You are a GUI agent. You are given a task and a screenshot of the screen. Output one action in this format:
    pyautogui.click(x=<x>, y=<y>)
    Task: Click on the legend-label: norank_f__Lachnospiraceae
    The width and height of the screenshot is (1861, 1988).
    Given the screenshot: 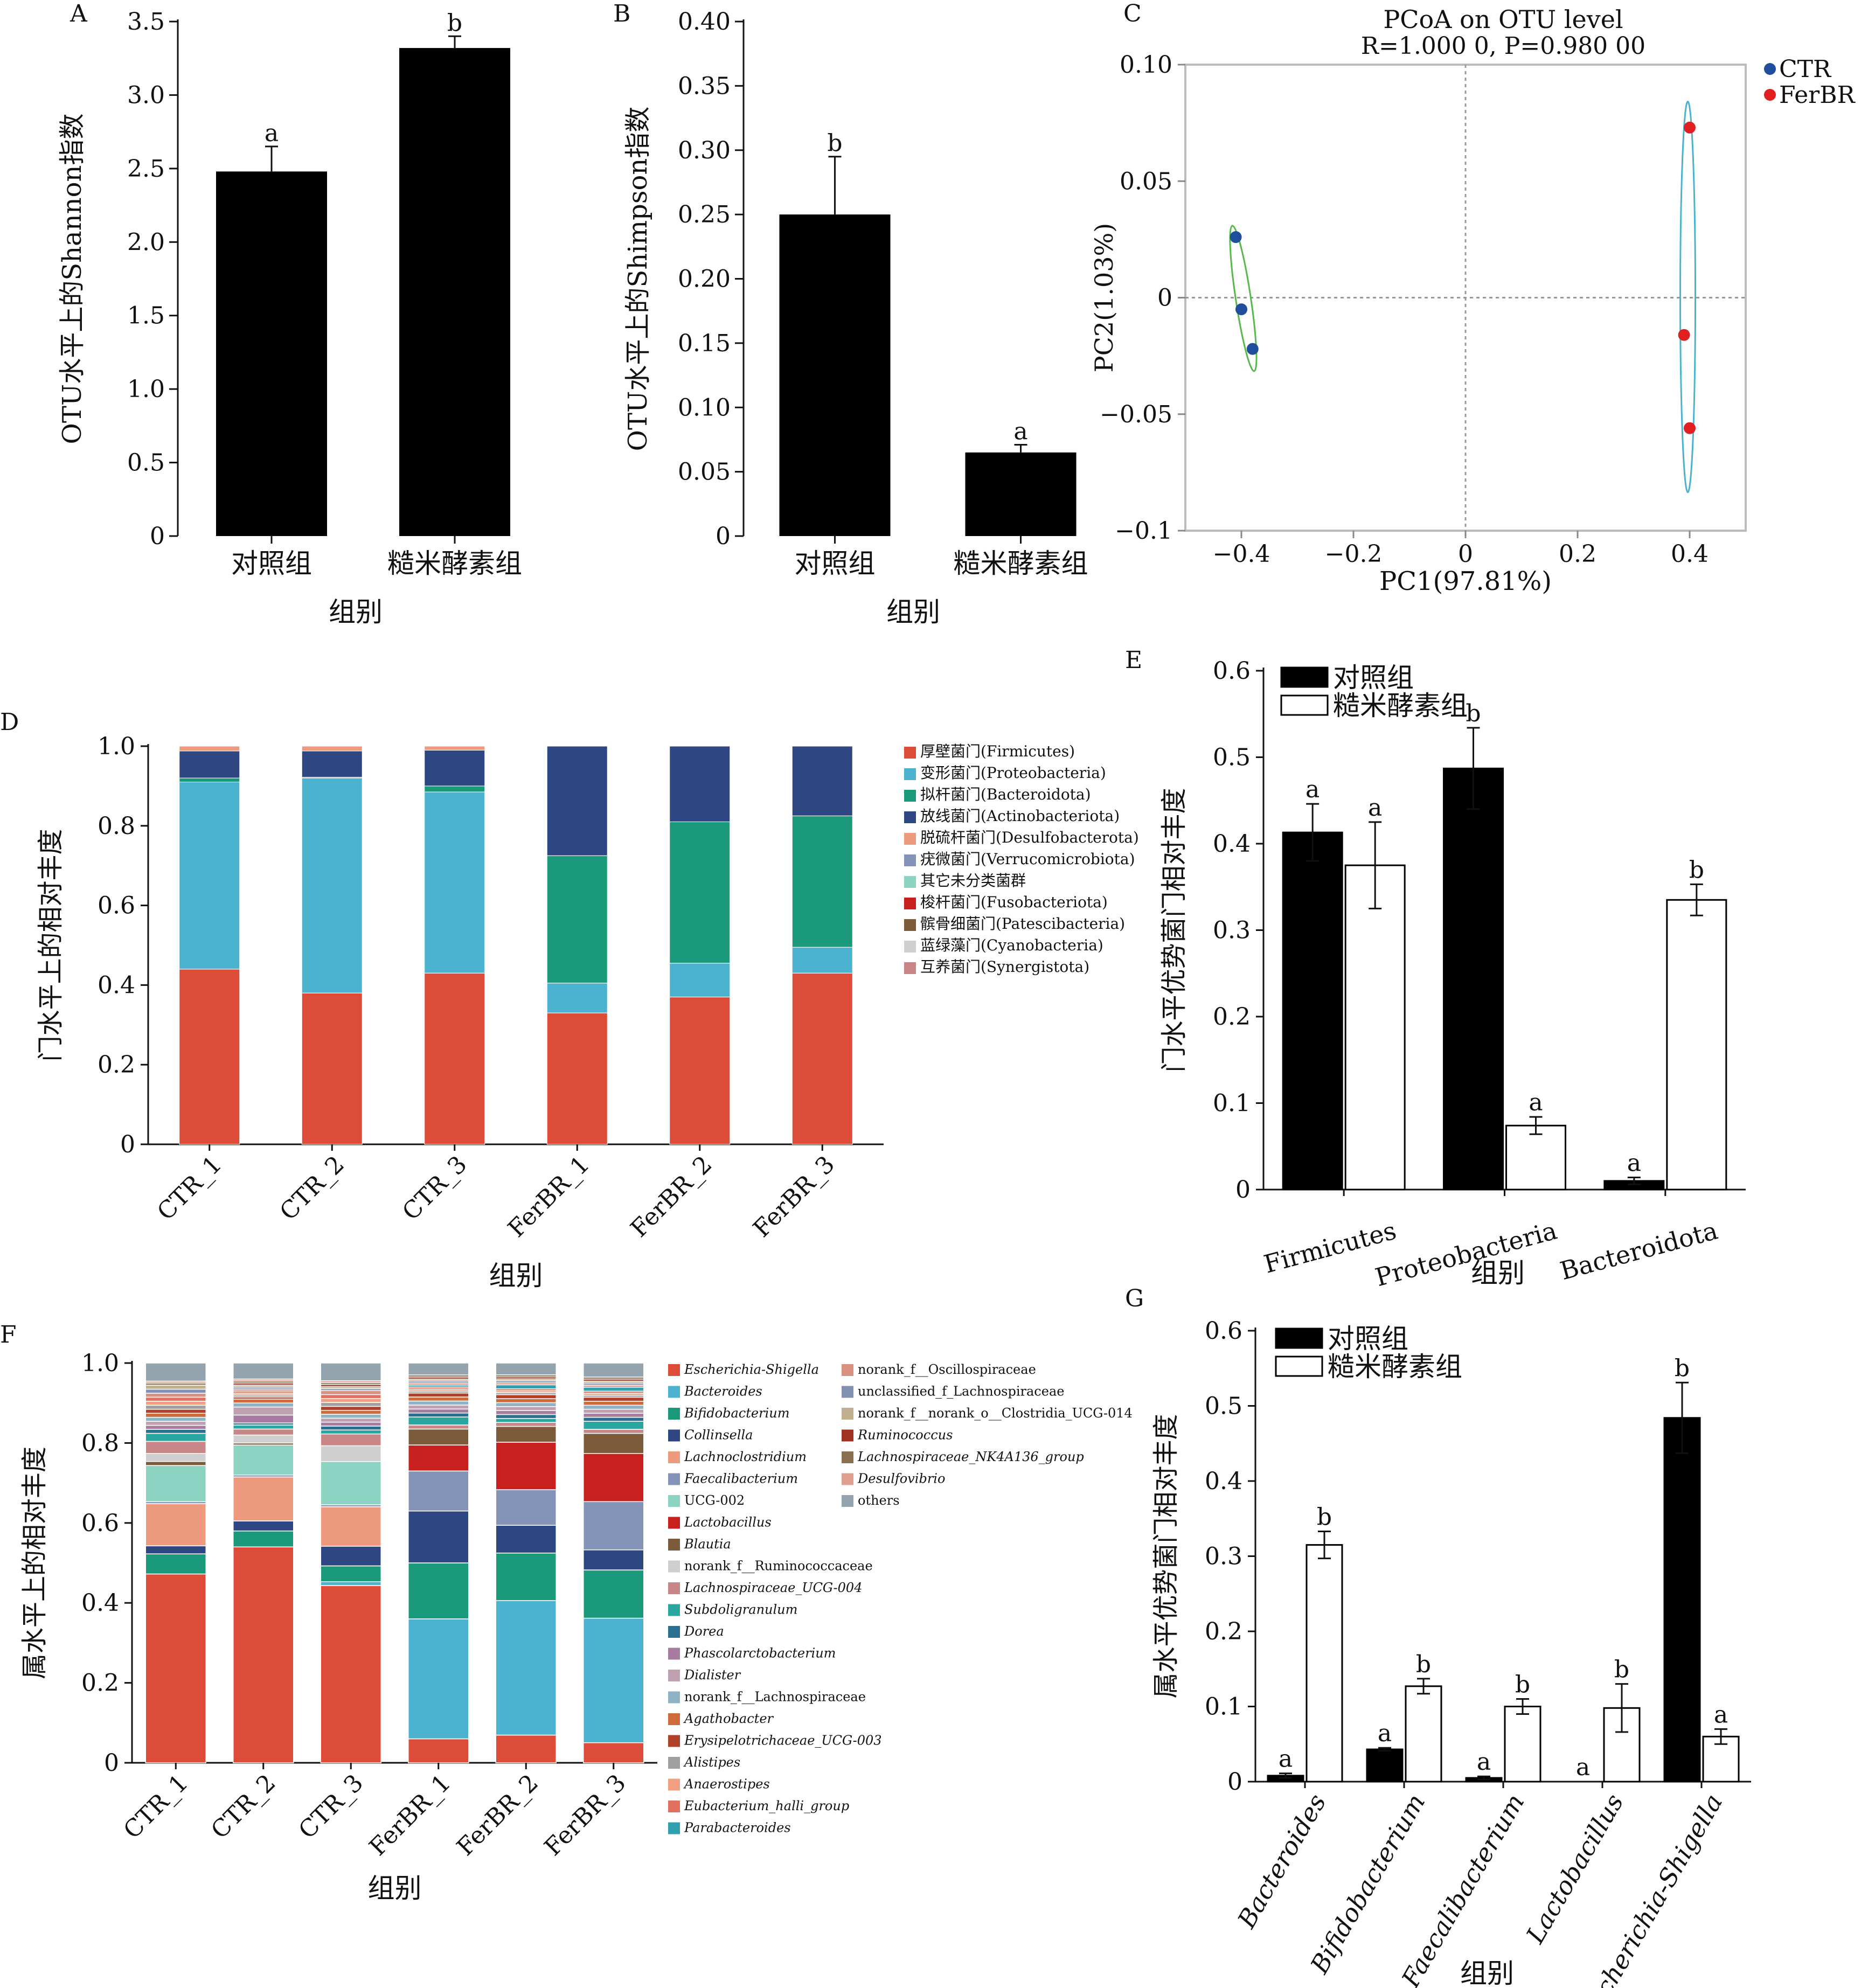 What is the action you would take?
    pyautogui.click(x=775, y=1698)
    